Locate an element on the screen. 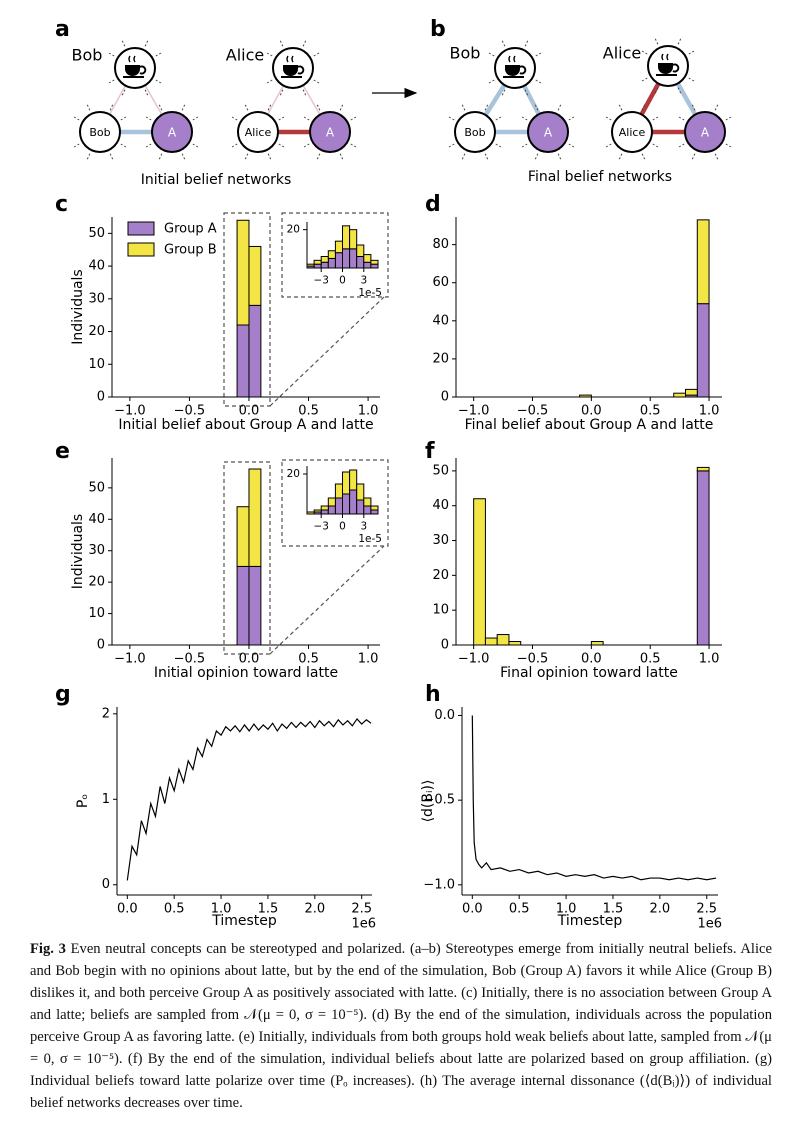  person-node-label: Bob is located at coordinates (99, 132).